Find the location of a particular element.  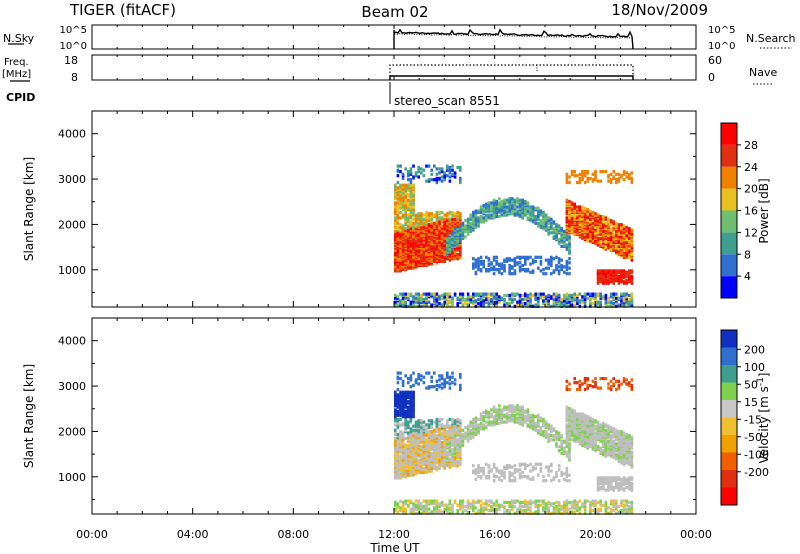

colorbar-tick-label: 12 is located at coordinates (751, 232).